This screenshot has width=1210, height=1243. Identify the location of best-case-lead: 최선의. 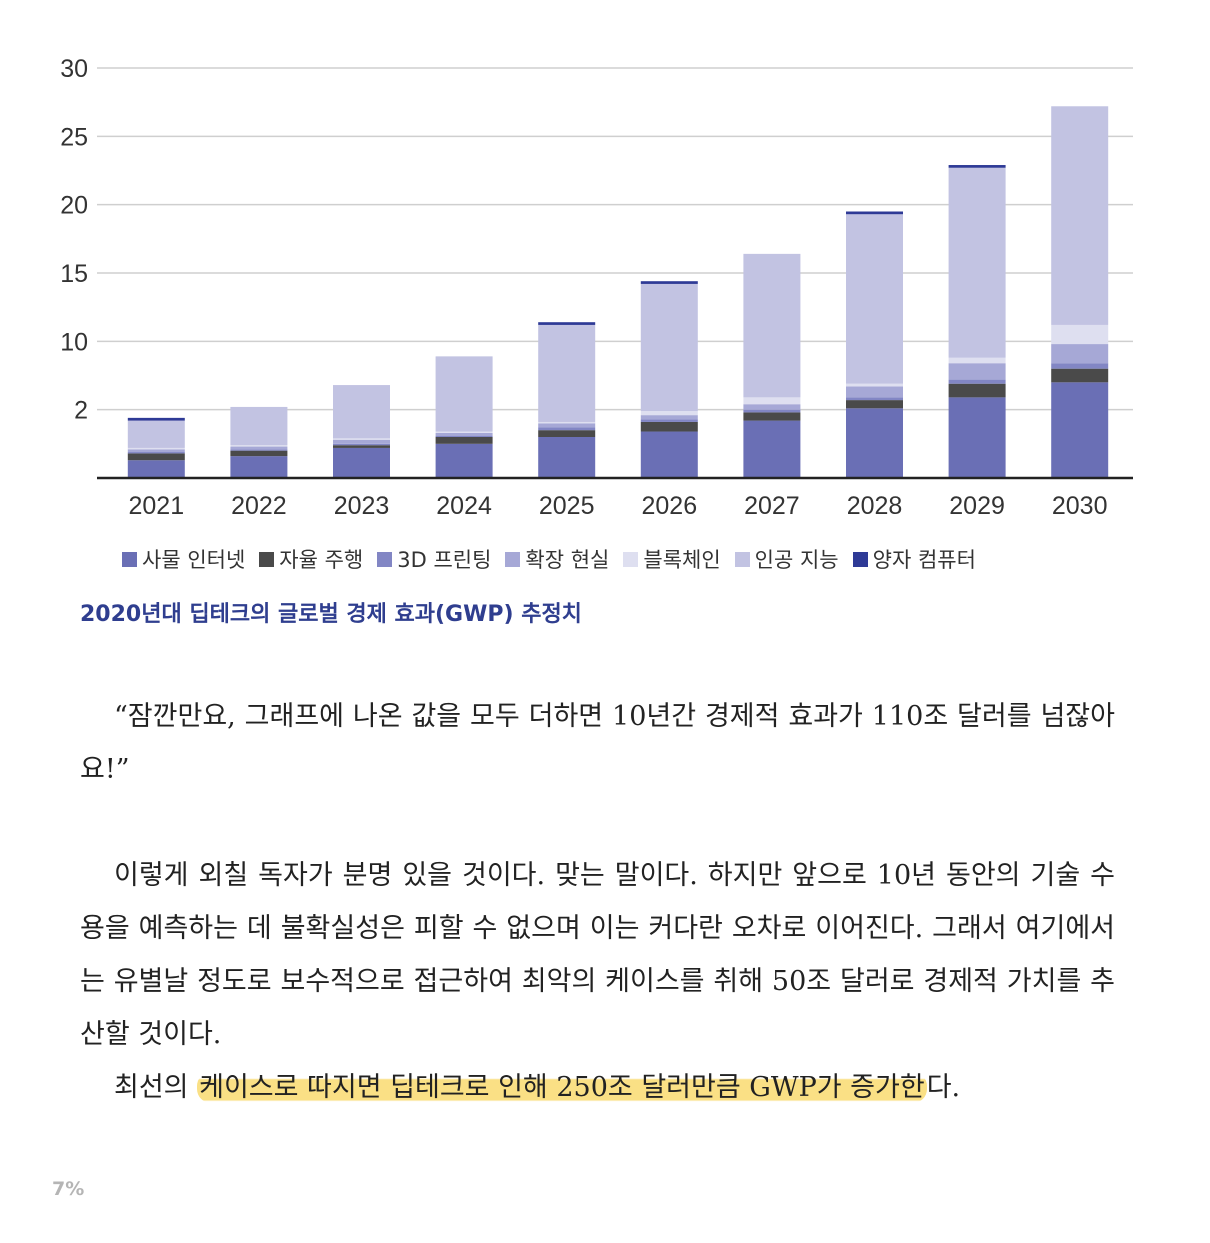
(156, 1087).